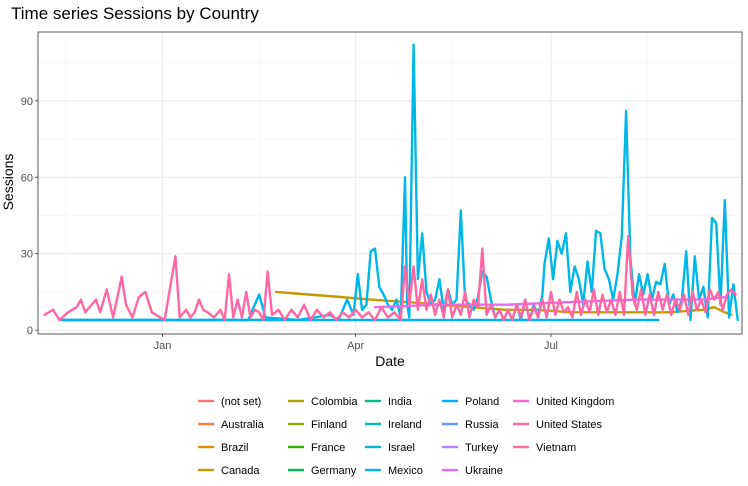 This screenshot has height=486, width=748. I want to click on legend-item-turkey: Turkey, so click(470, 448).